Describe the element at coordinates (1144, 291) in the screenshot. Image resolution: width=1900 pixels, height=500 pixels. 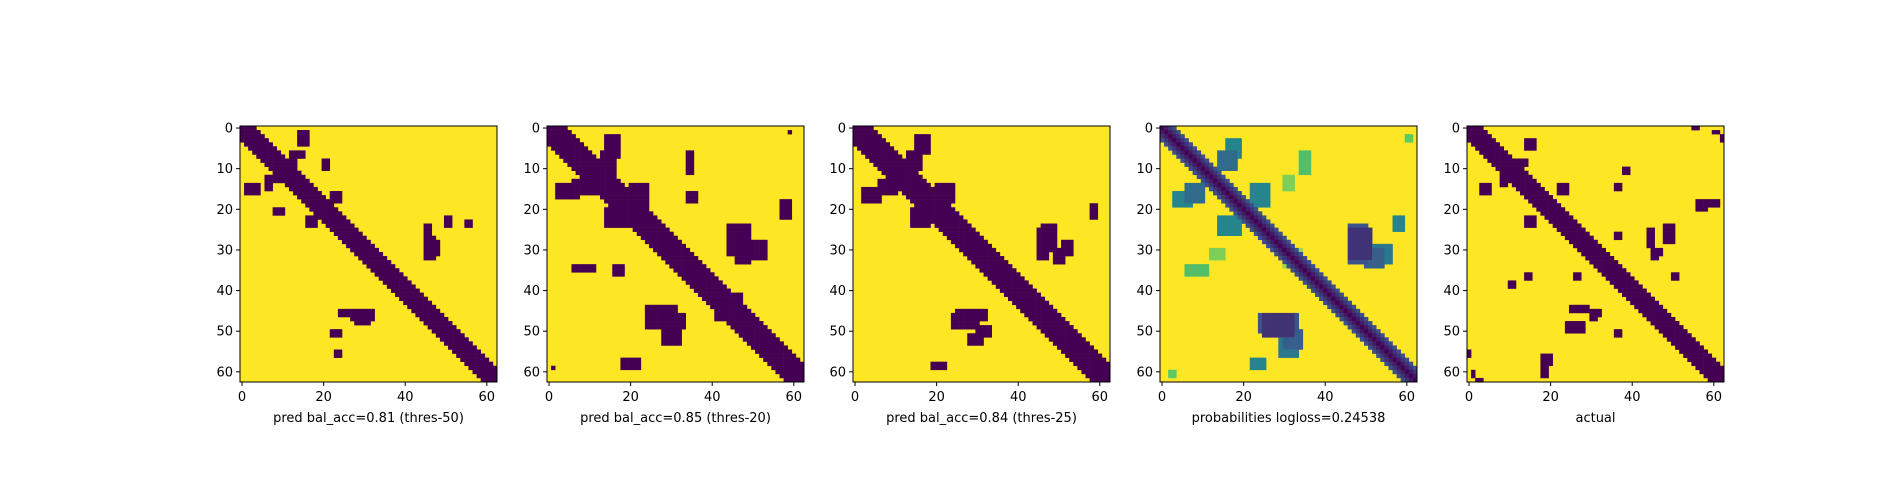
I see `y-tick-label: 40` at that location.